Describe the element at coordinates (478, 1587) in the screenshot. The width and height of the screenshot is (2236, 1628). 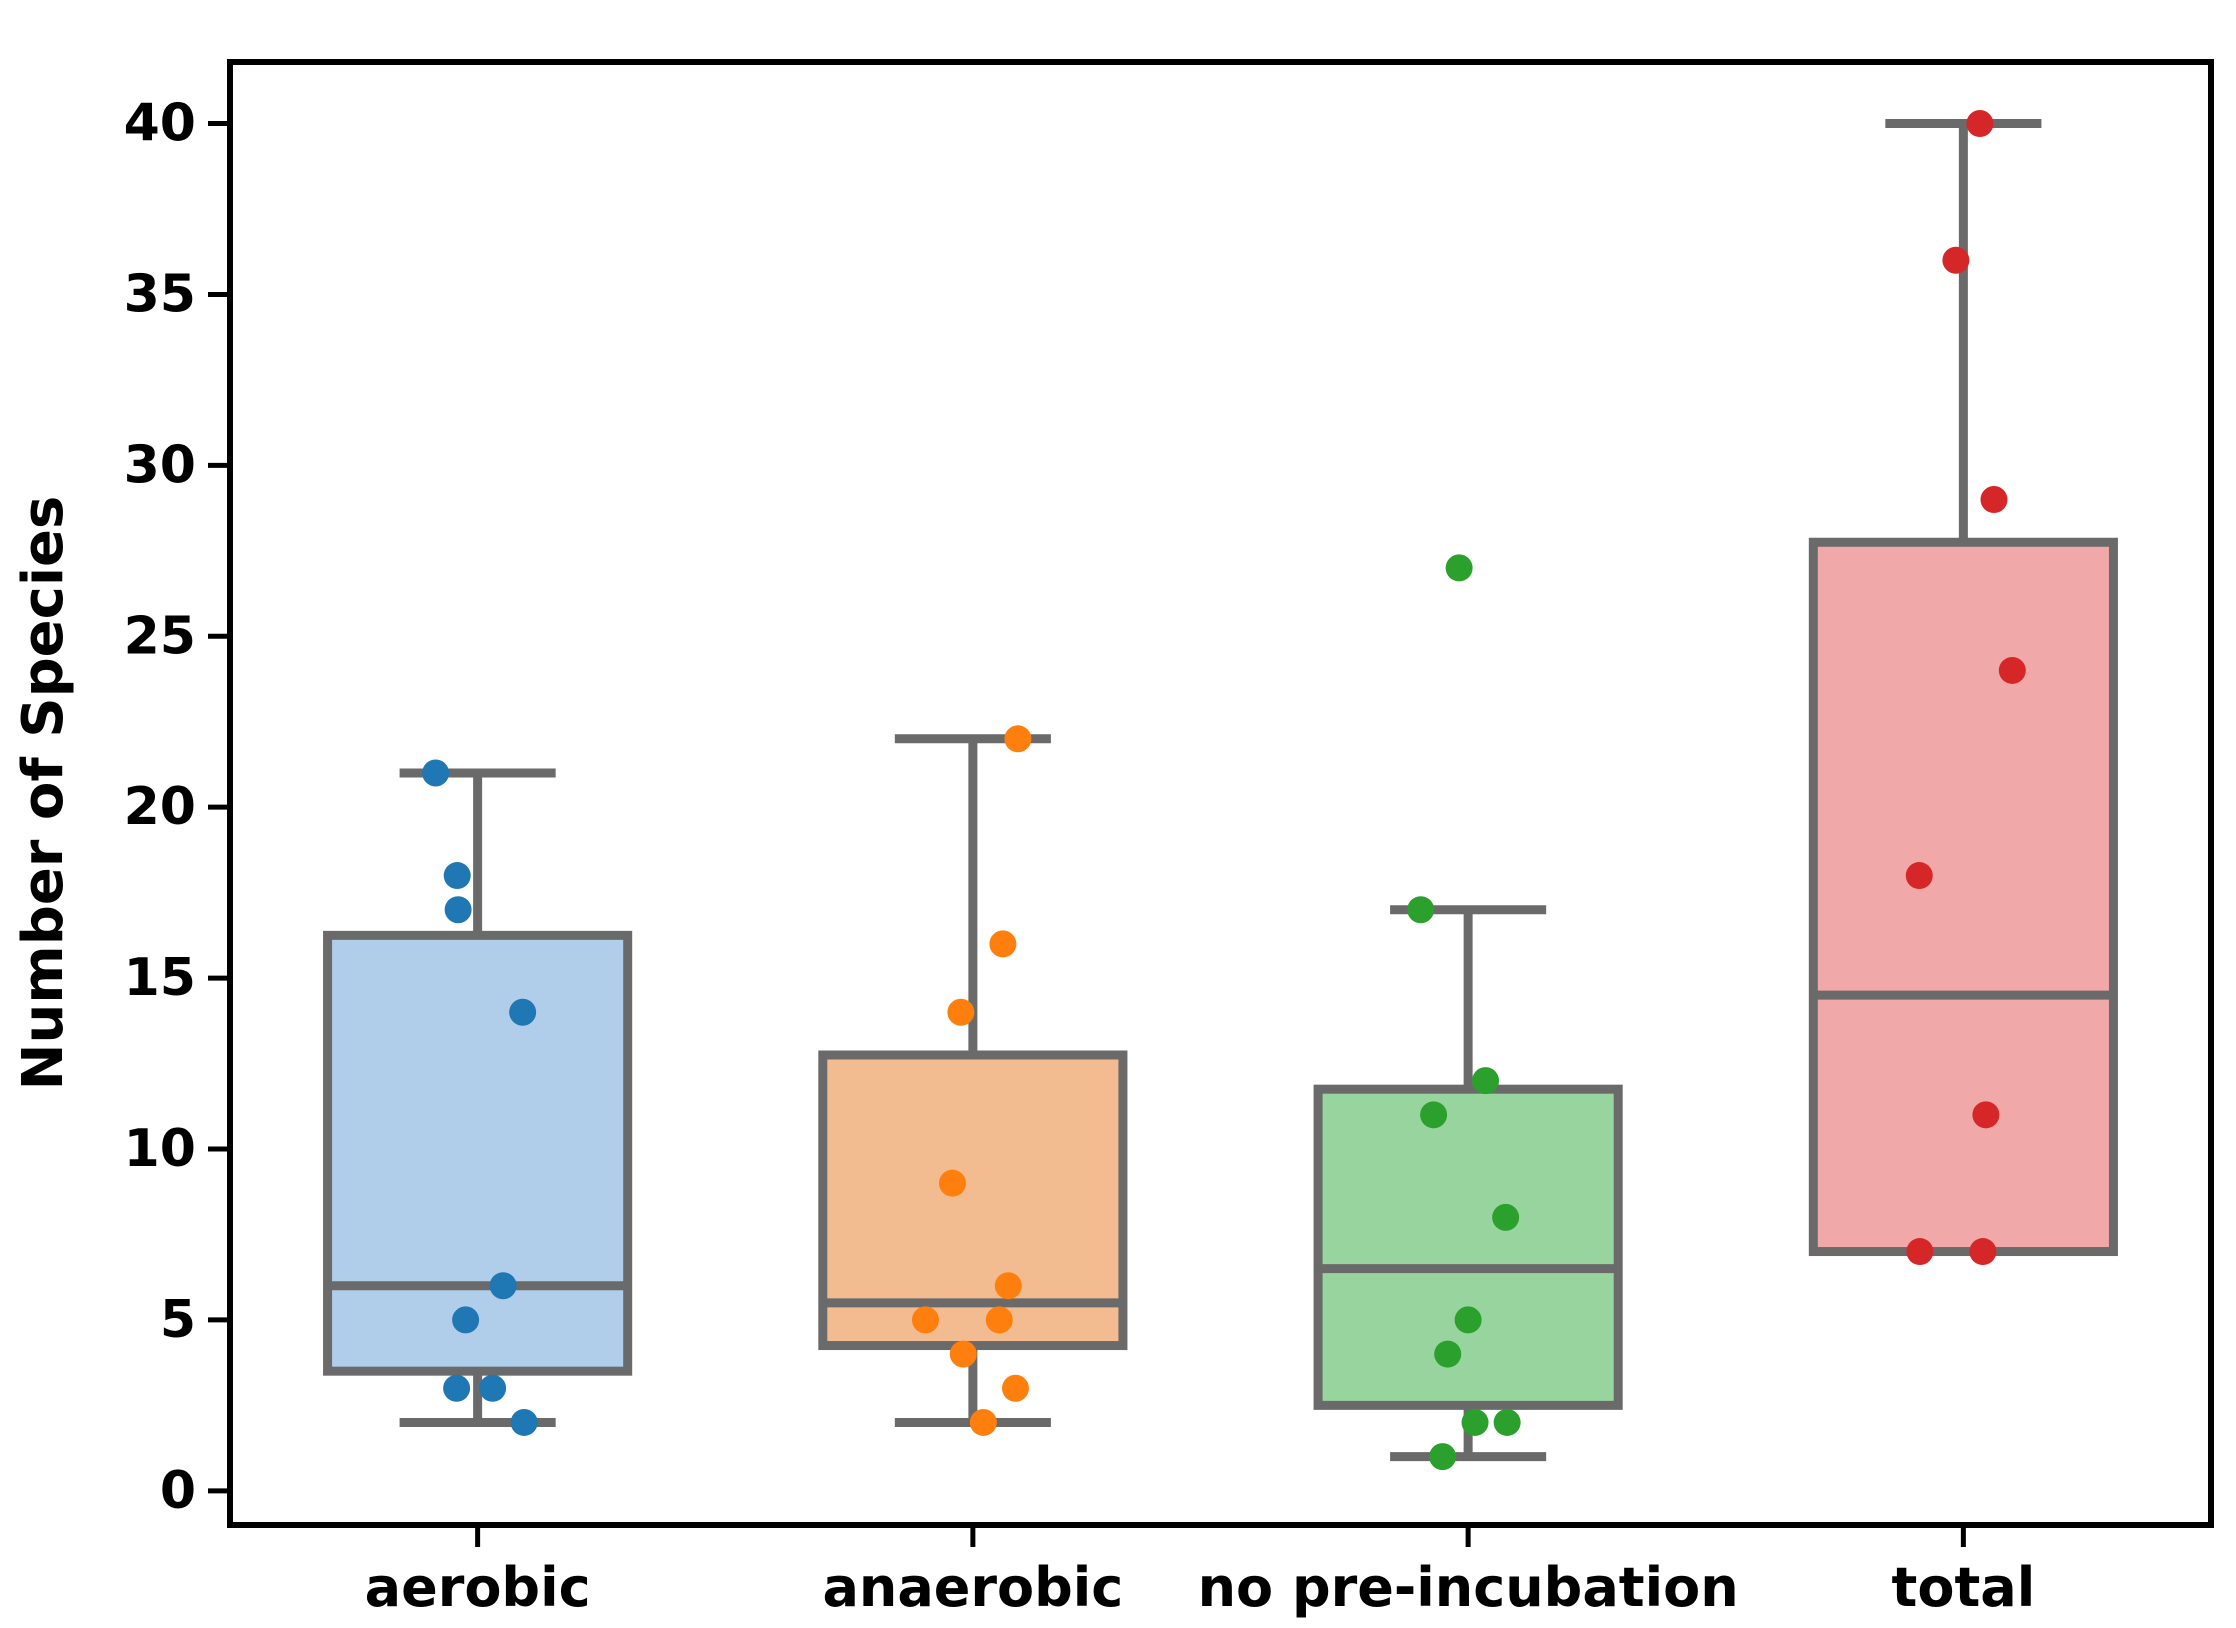
I see `x-tick-label-aerobic: aerobic` at that location.